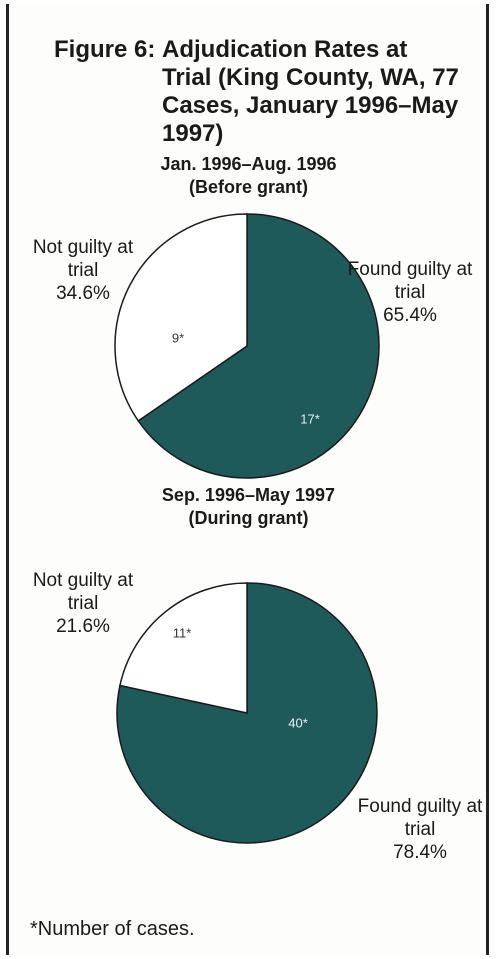 Image resolution: width=497 pixels, height=959 pixels. I want to click on percent-label: 78.4%, so click(420, 852).